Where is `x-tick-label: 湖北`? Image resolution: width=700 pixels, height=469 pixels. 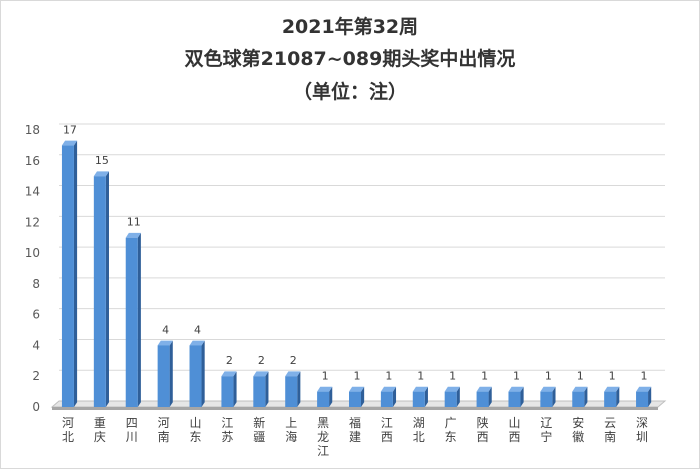 x-tick-label: 湖北 is located at coordinates (419, 429).